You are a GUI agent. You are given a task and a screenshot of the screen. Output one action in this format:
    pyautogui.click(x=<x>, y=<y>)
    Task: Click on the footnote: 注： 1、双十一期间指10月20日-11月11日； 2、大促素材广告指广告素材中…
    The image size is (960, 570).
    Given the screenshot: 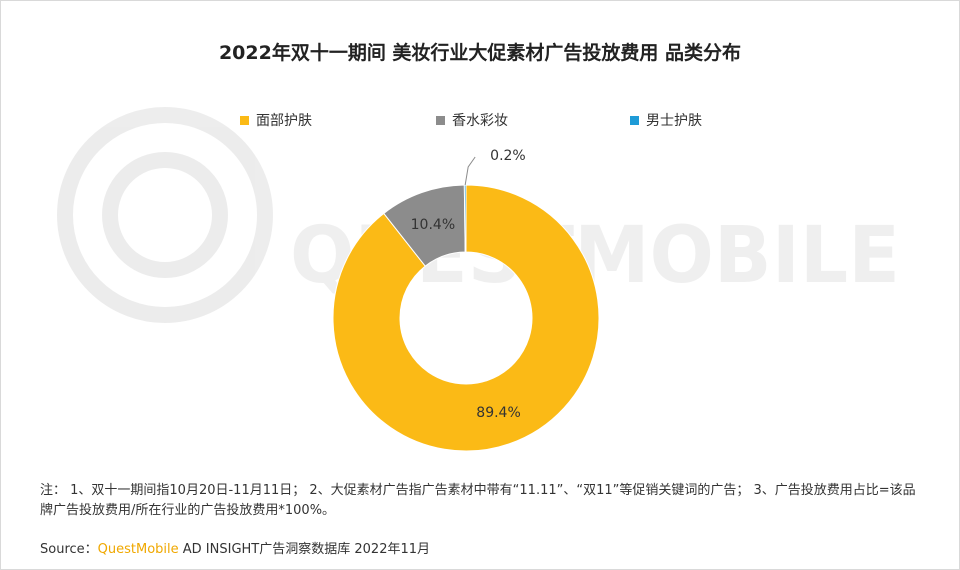 What is the action you would take?
    pyautogui.click(x=478, y=500)
    